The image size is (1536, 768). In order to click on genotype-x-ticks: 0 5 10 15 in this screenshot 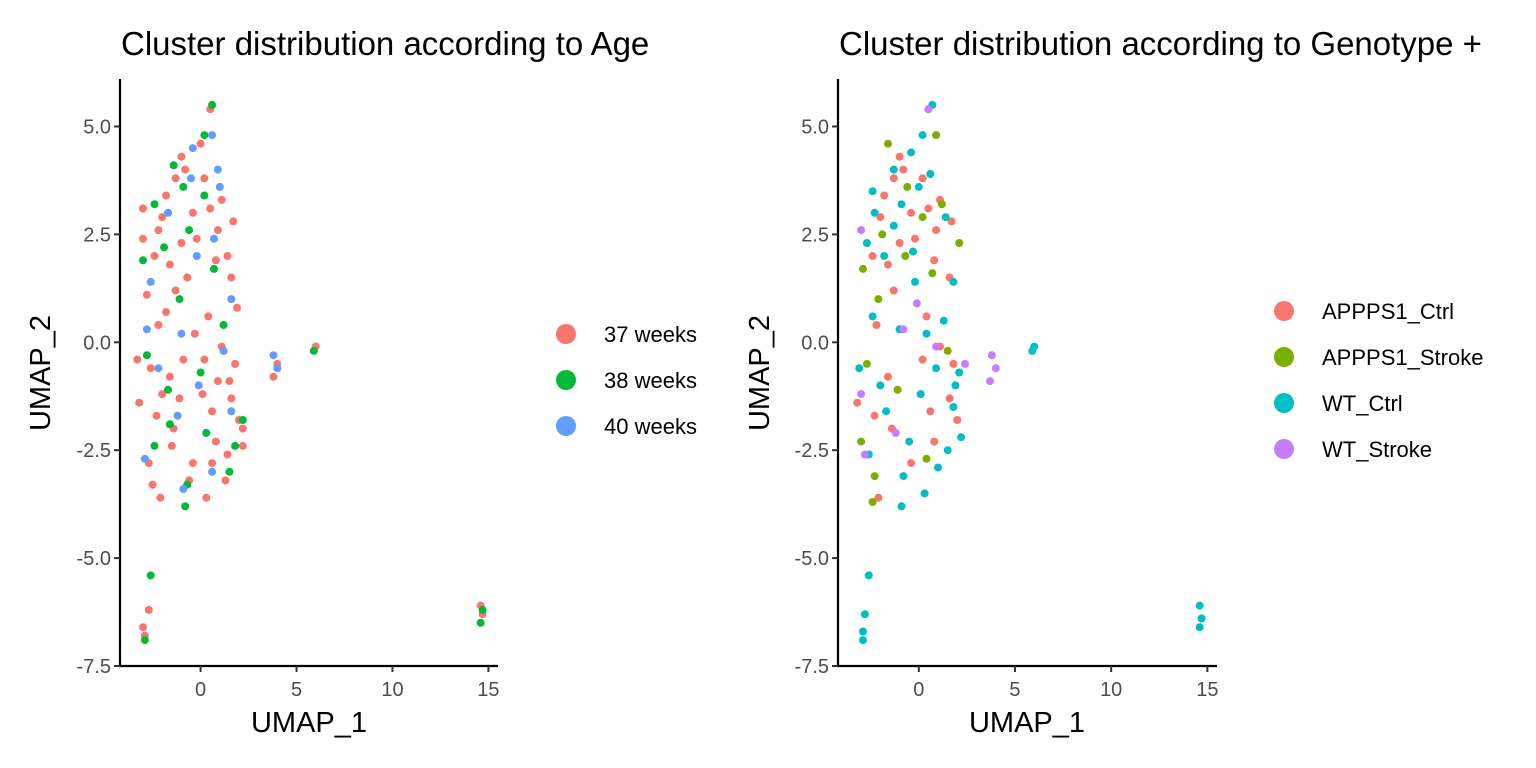, I will do `click(1066, 683)`.